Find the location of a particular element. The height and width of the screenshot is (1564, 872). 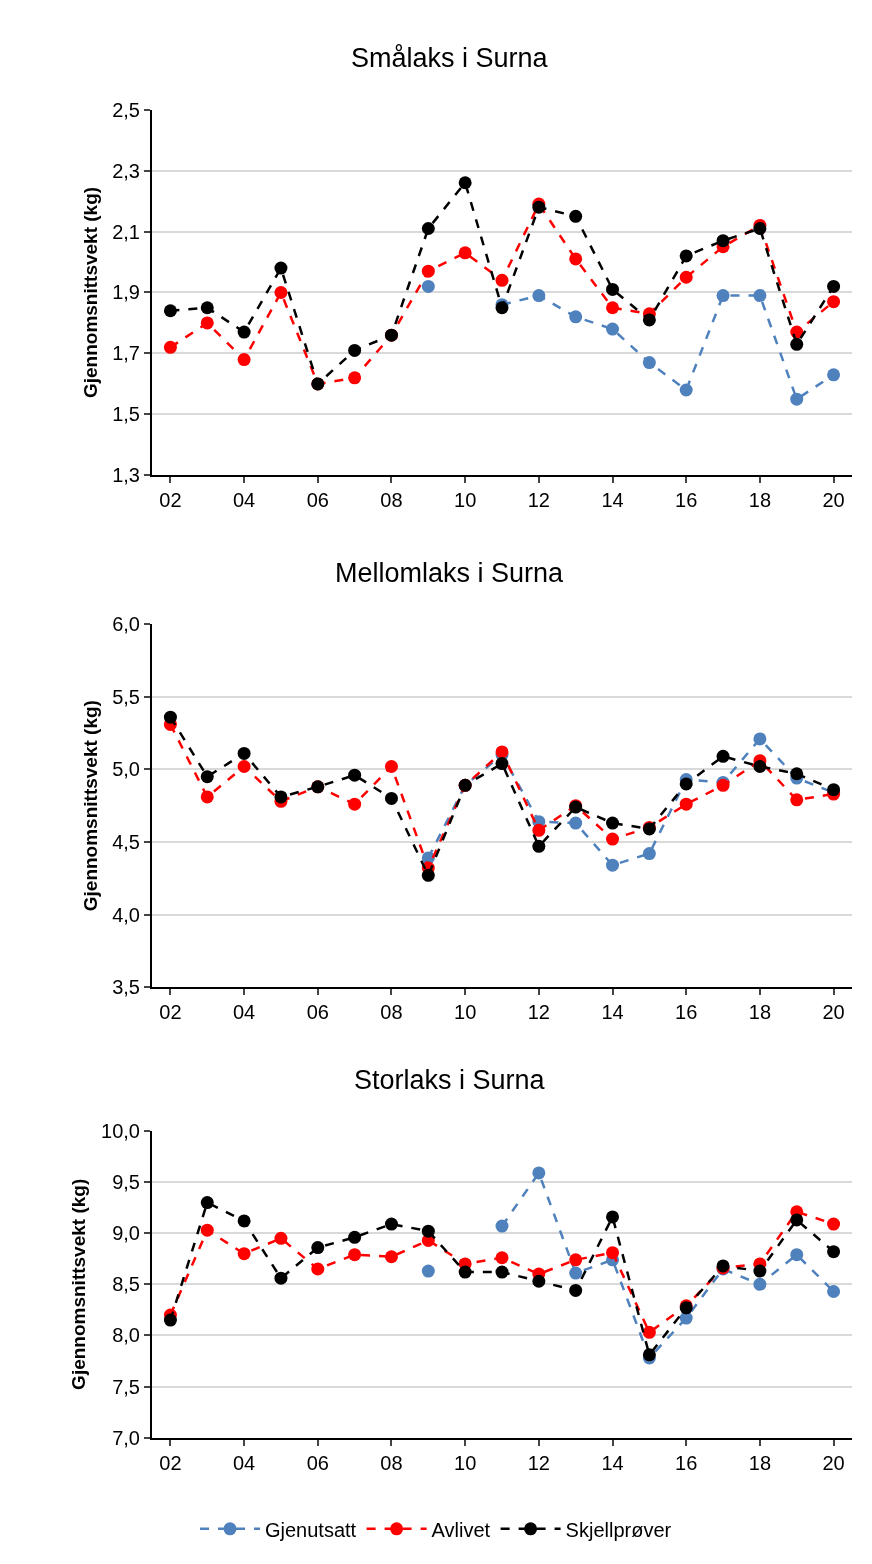

chart-title: Storlaks i Surna is located at coordinates (450, 1080).